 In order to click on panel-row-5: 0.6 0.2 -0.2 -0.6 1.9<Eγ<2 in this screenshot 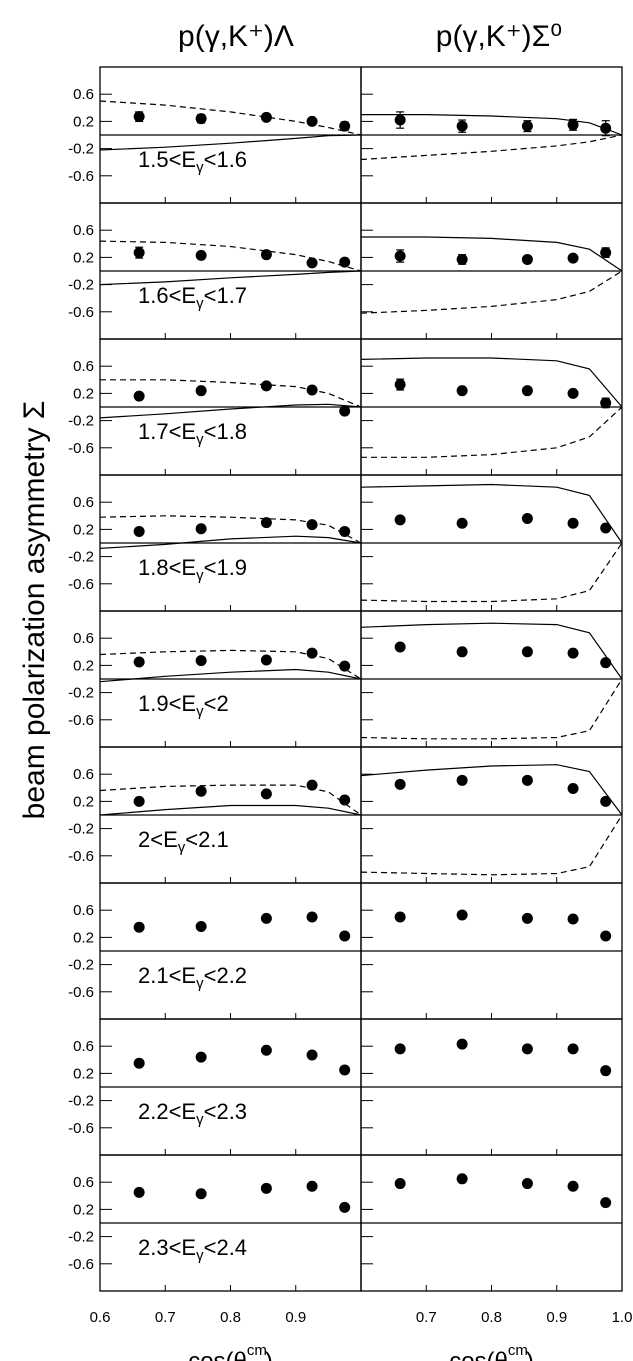, I will do `click(345, 679)`.